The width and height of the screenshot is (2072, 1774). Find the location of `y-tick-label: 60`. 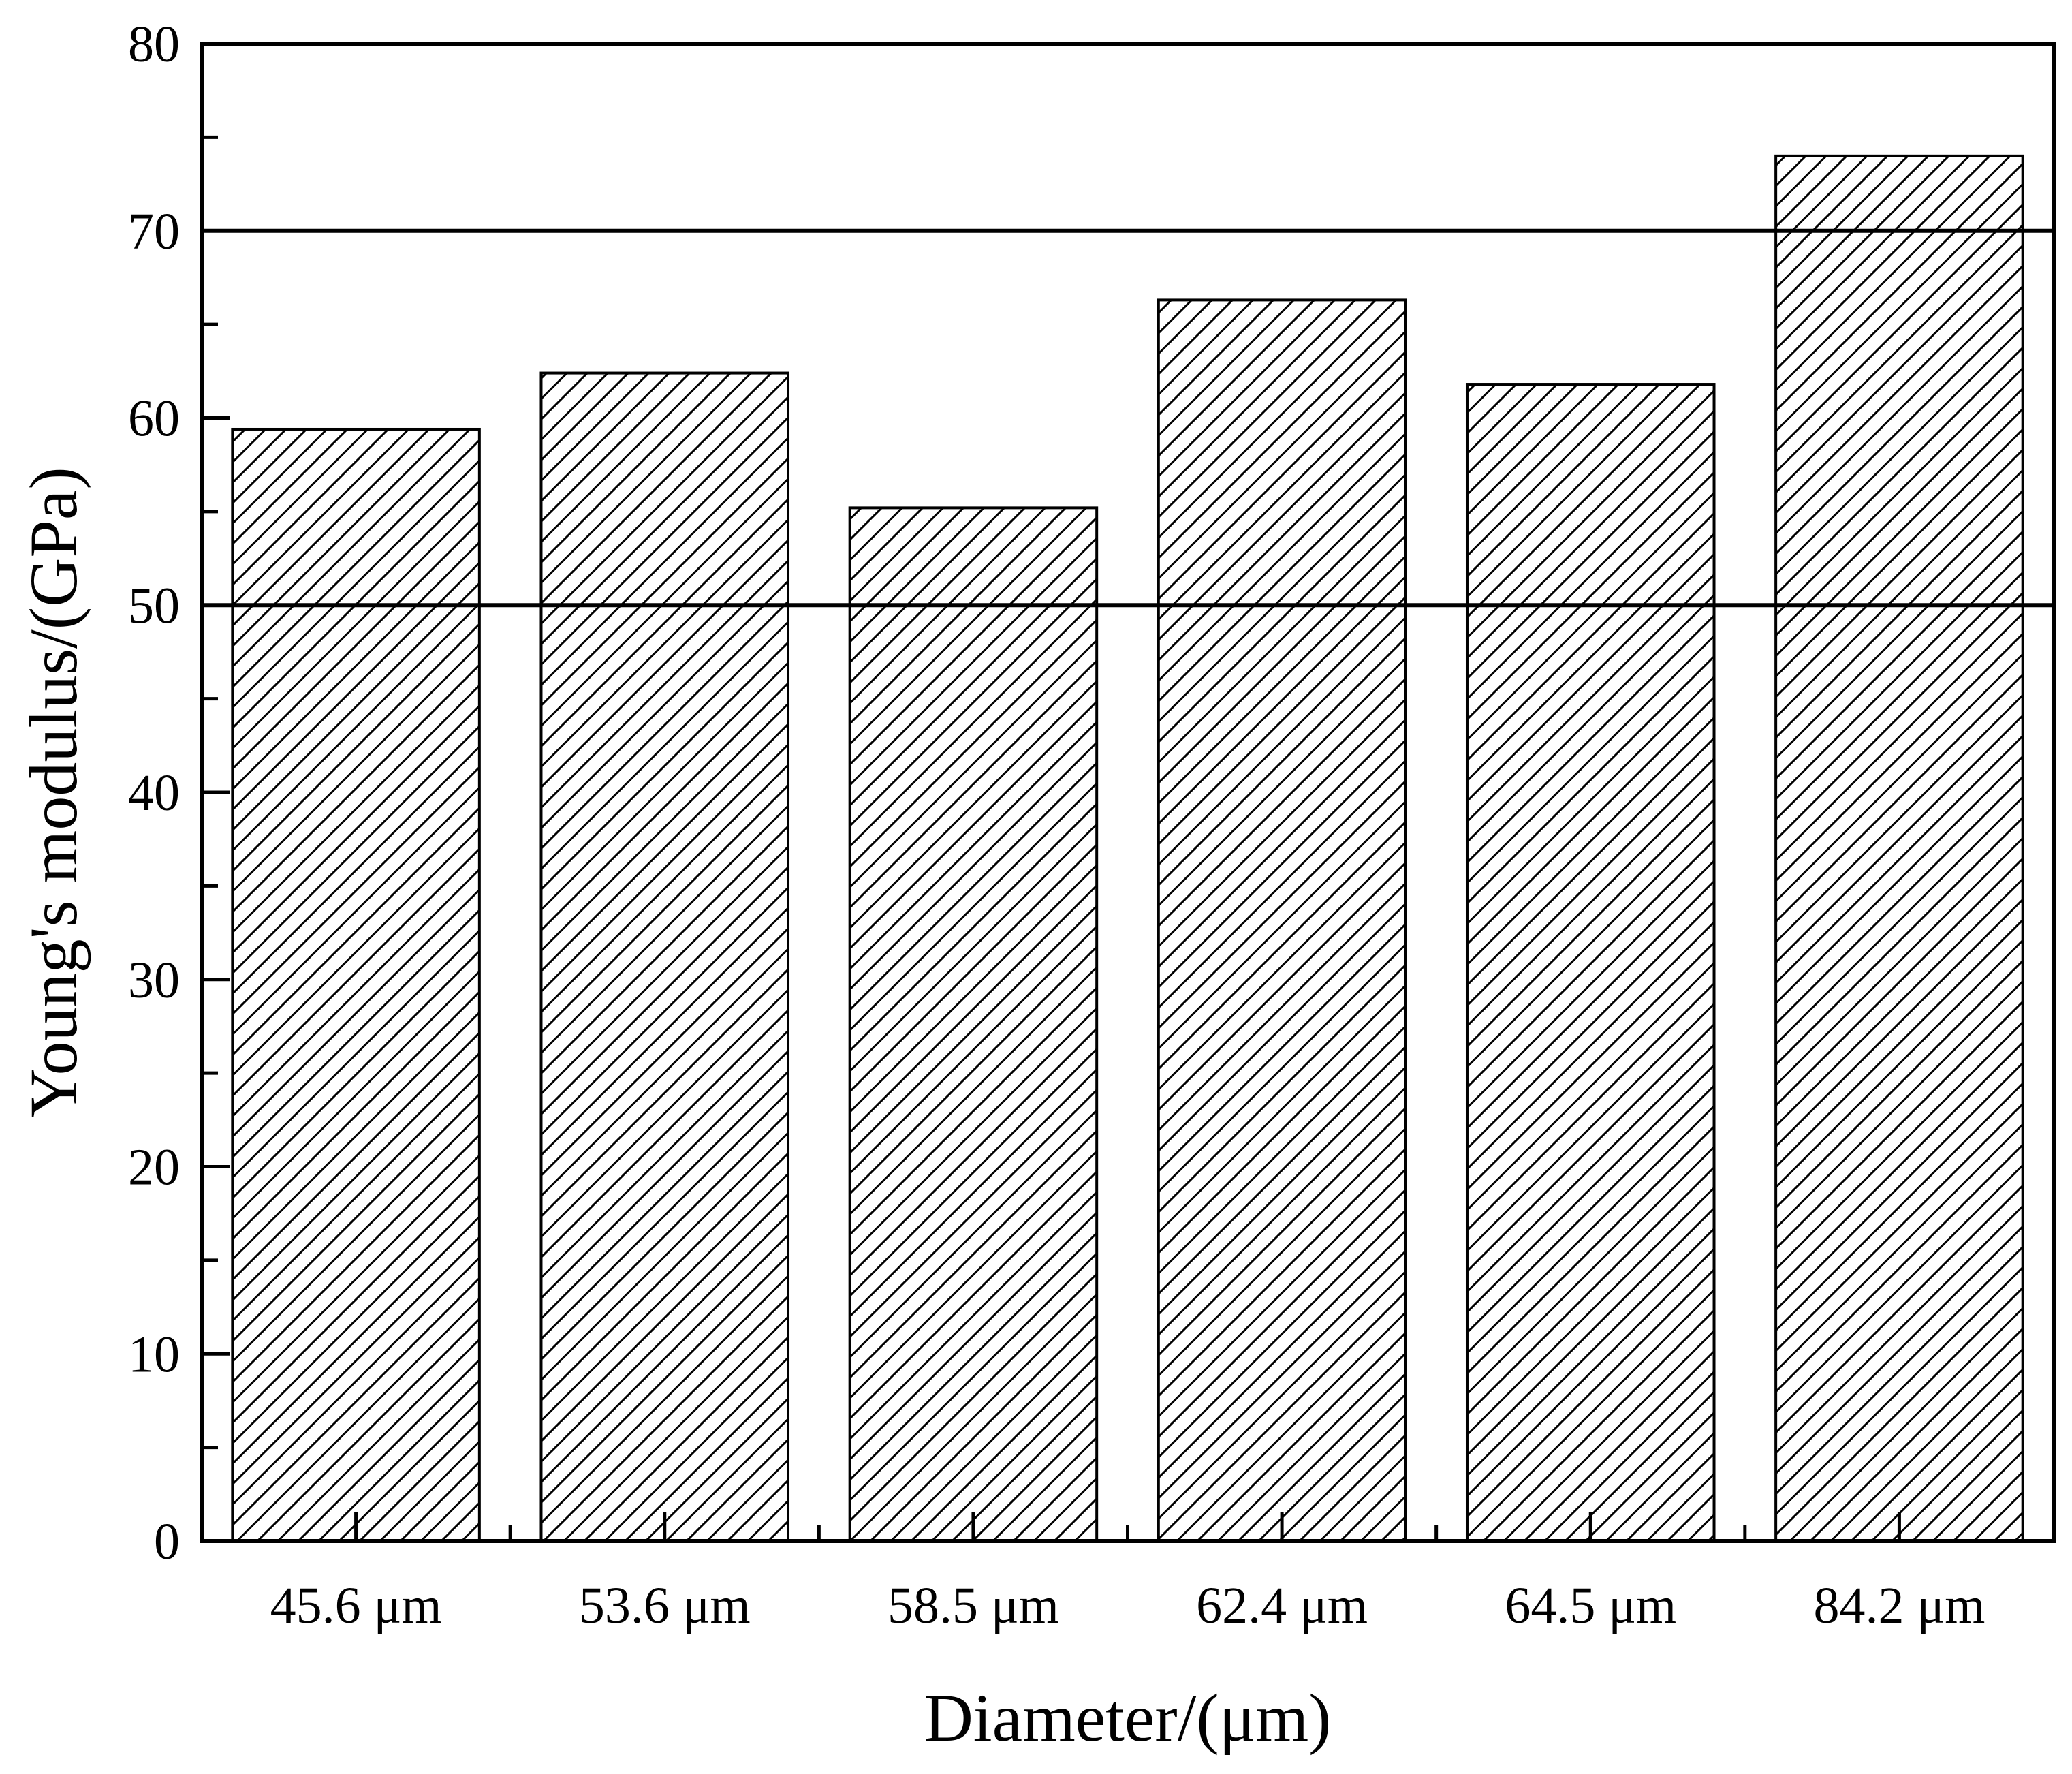

y-tick-label: 60 is located at coordinates (154, 419).